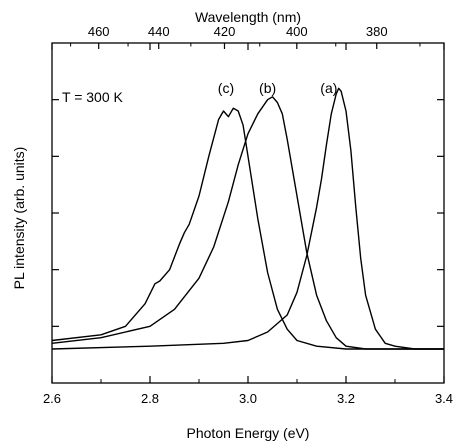 This screenshot has width=458, height=445. Describe the element at coordinates (346, 398) in the screenshot. I see `x-tick-label: 3.2` at that location.